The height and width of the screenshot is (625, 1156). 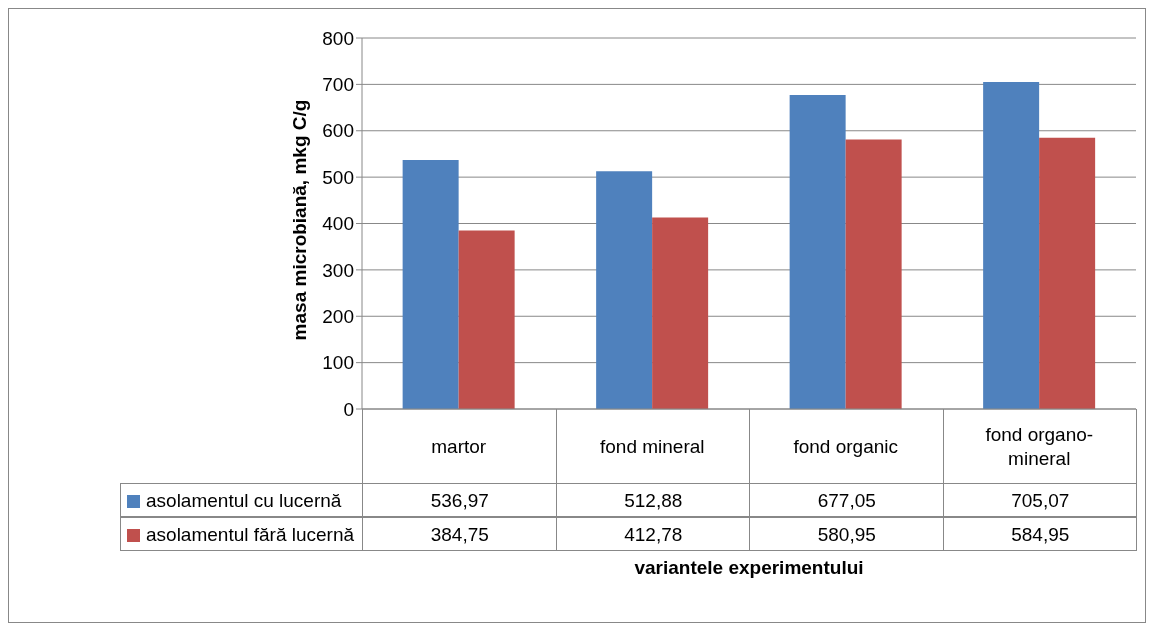 What do you see at coordinates (338, 270) in the screenshot?
I see `y-tick-label: 300` at bounding box center [338, 270].